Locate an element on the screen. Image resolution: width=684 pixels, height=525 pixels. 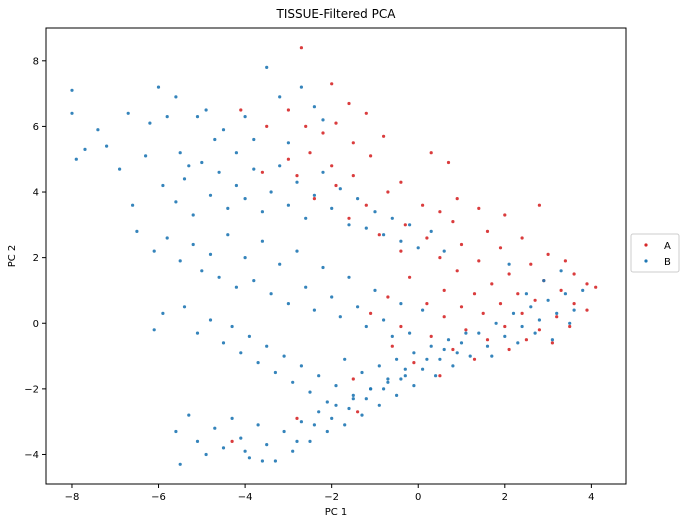
y-axis-ticks: −4 −2 0 2 4 6 8 is located at coordinates (35, 258).